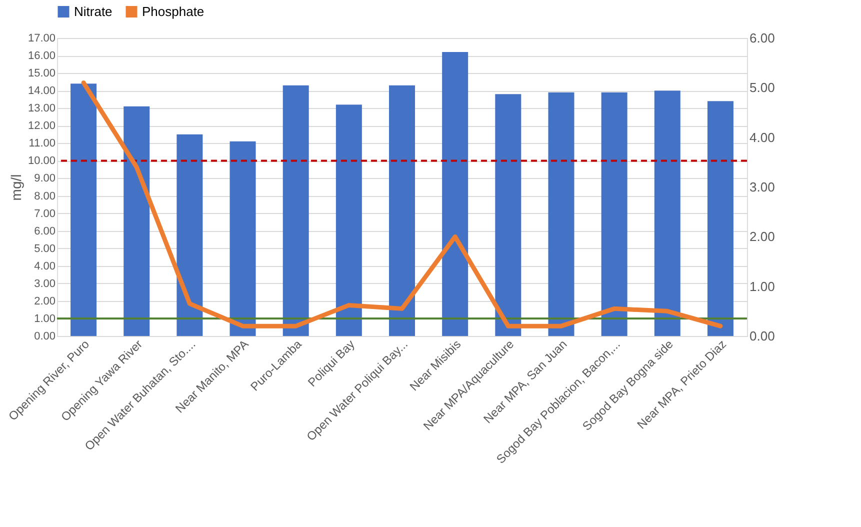 This screenshot has height=527, width=861. I want to click on y-tick-label: 5.00, so click(45, 248).